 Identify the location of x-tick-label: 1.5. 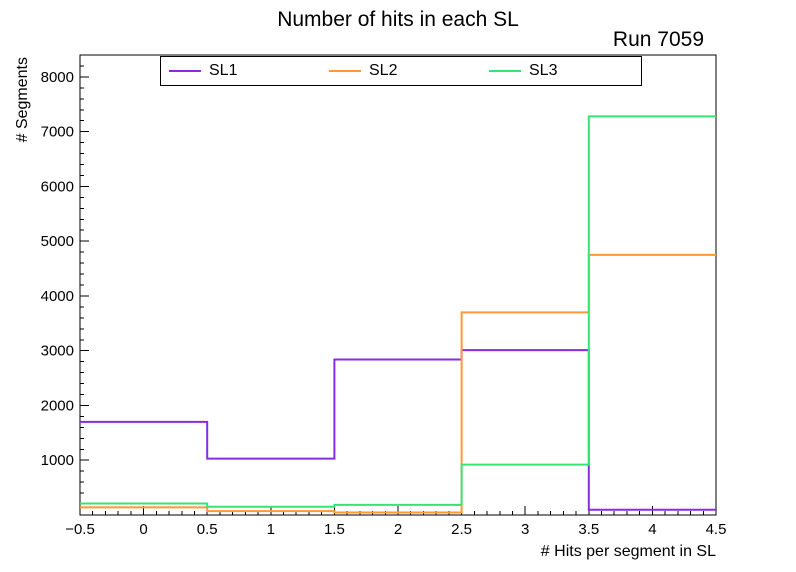
(334, 529).